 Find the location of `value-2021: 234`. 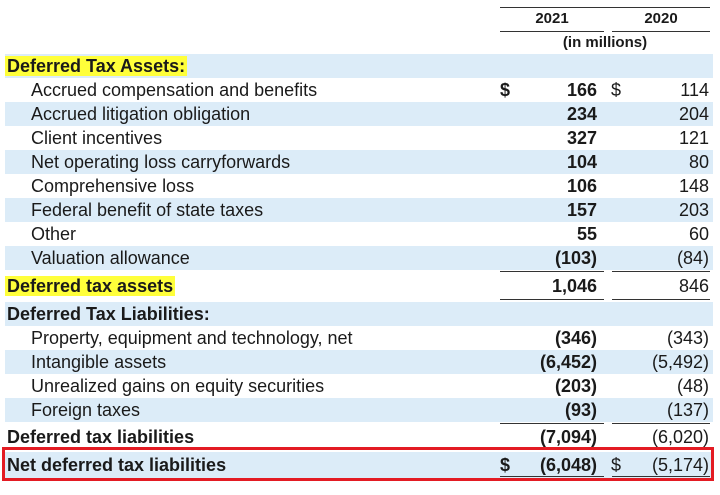

value-2021: 234 is located at coordinates (581, 114).